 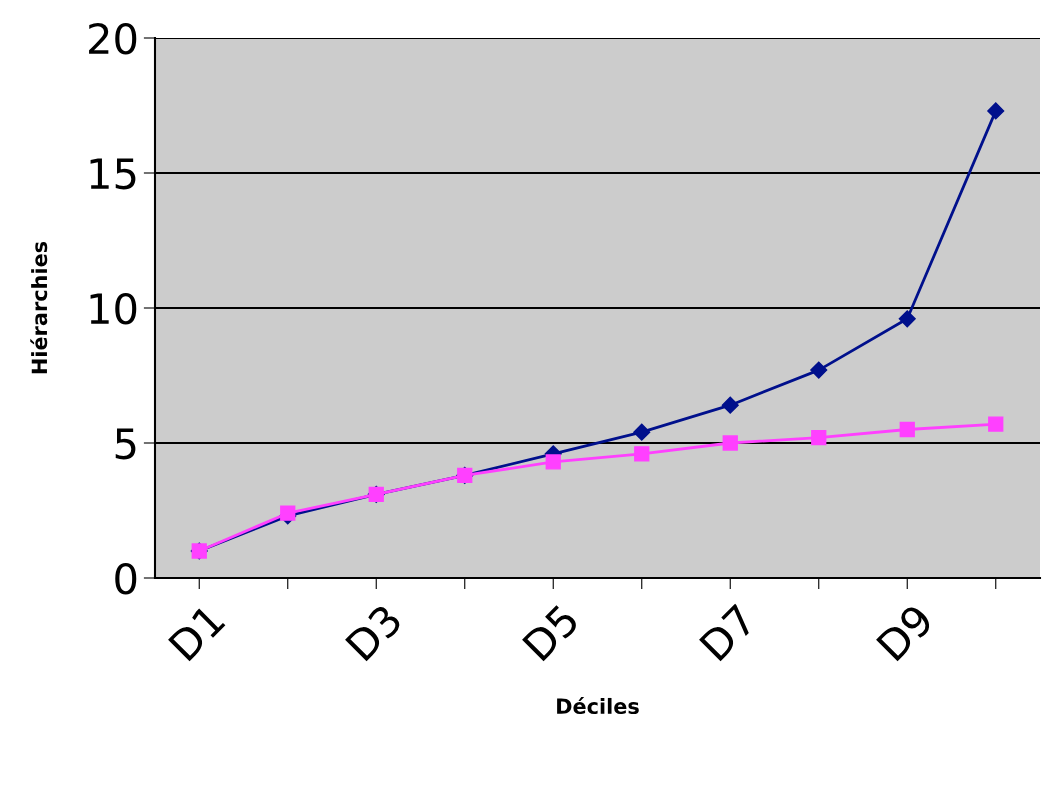 I want to click on x-tick-label: D1, so click(x=197, y=632).